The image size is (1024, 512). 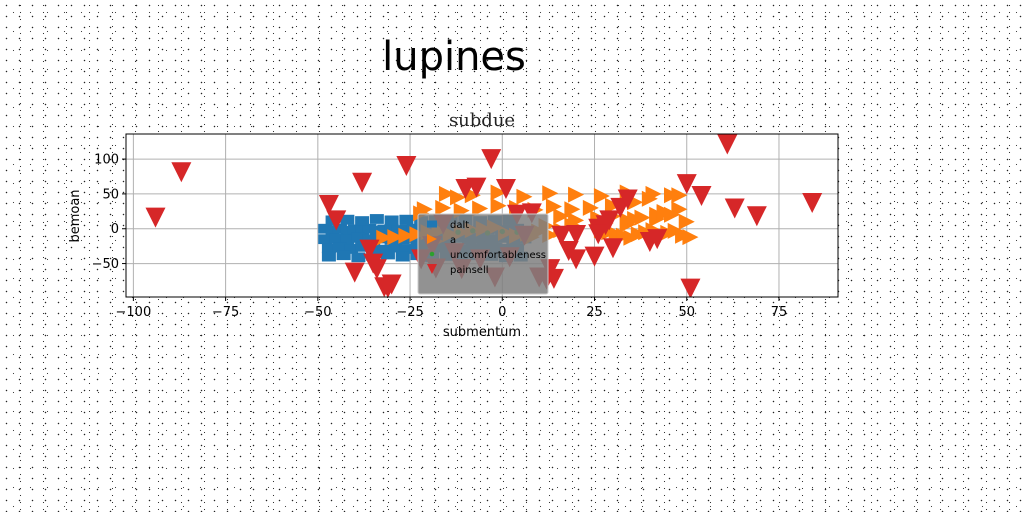 What do you see at coordinates (482, 332) in the screenshot?
I see `x-axis-label: submentum` at bounding box center [482, 332].